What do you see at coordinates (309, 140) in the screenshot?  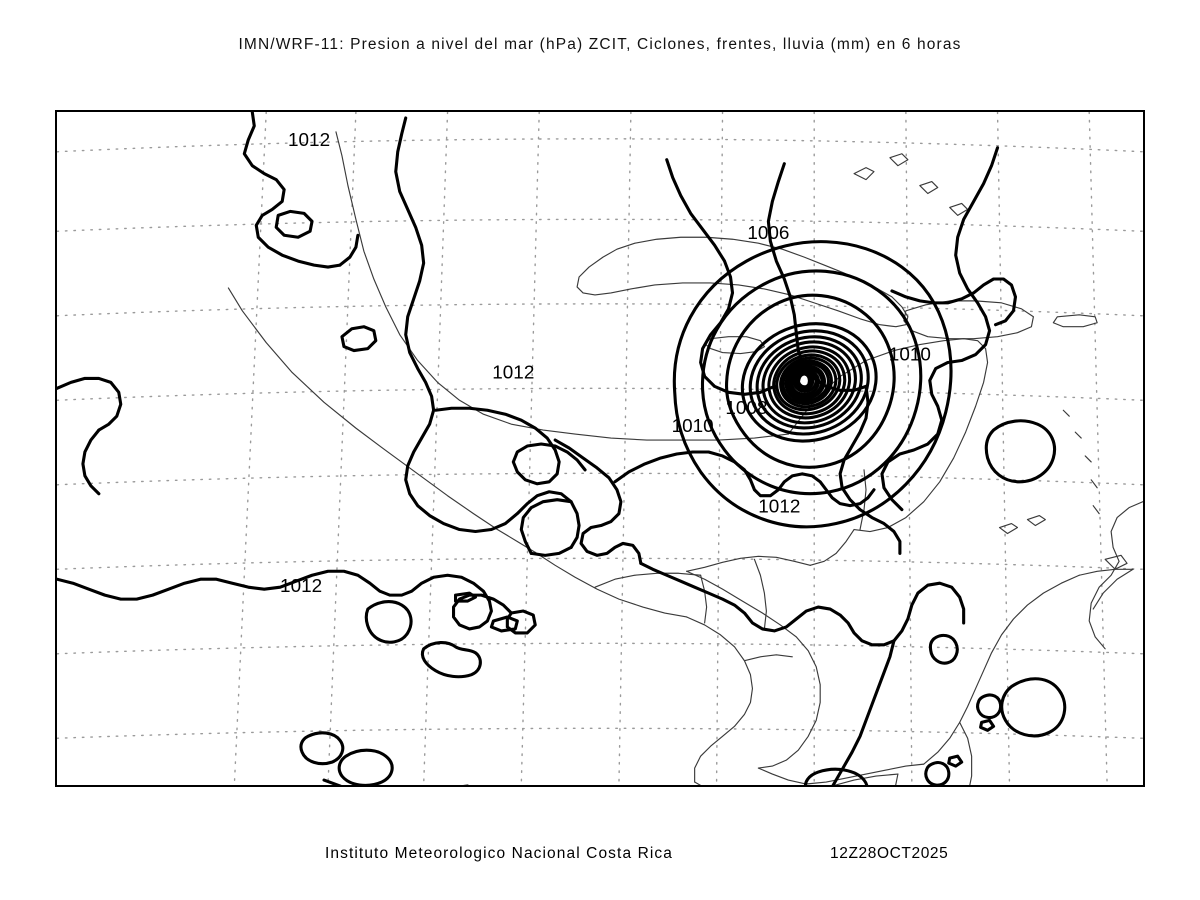 I see `contour-label-1012-nw: 1012` at bounding box center [309, 140].